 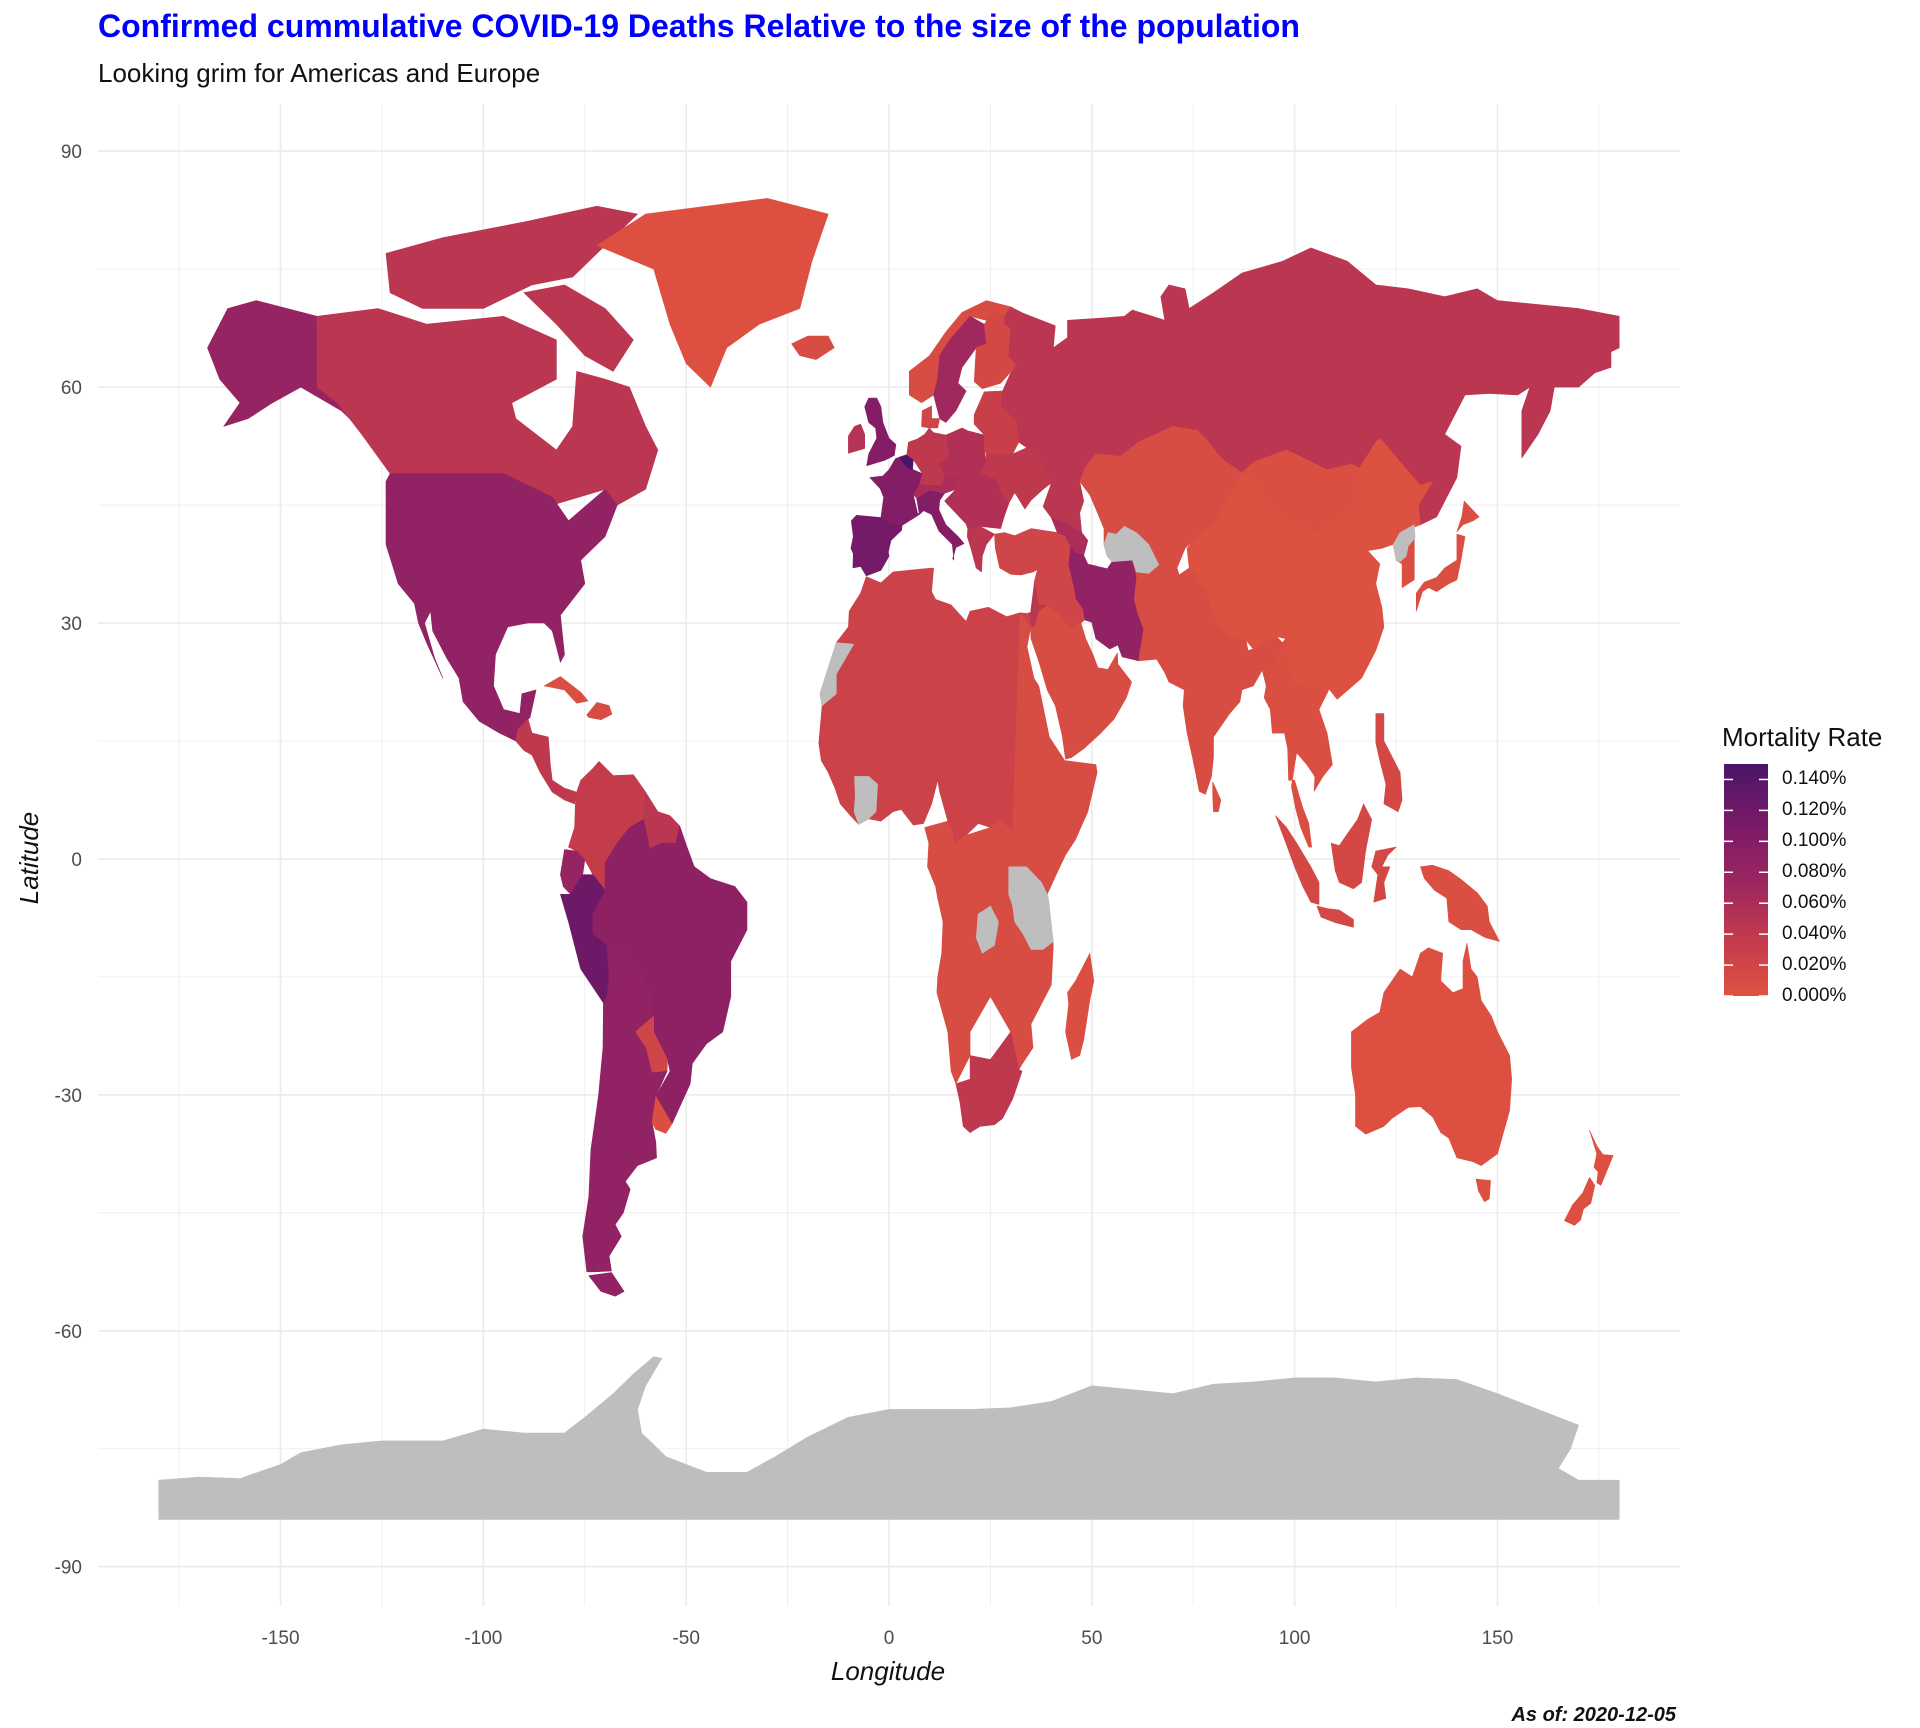 What do you see at coordinates (940, 525) in the screenshot?
I see `region-italy` at bounding box center [940, 525].